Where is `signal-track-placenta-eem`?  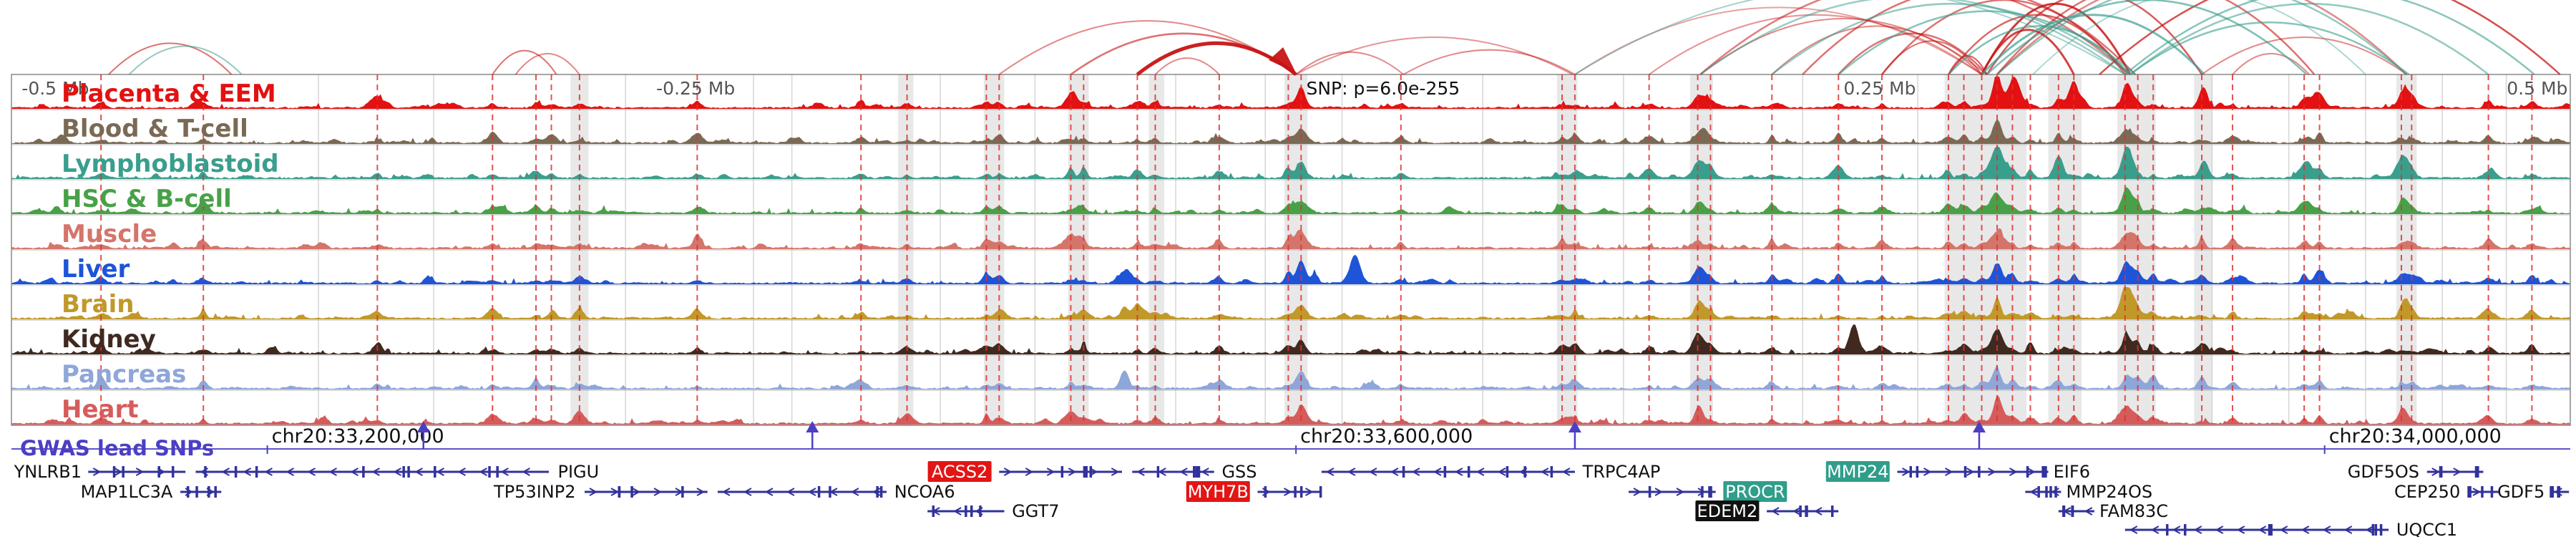 signal-track-placenta-eem is located at coordinates (1290, 93).